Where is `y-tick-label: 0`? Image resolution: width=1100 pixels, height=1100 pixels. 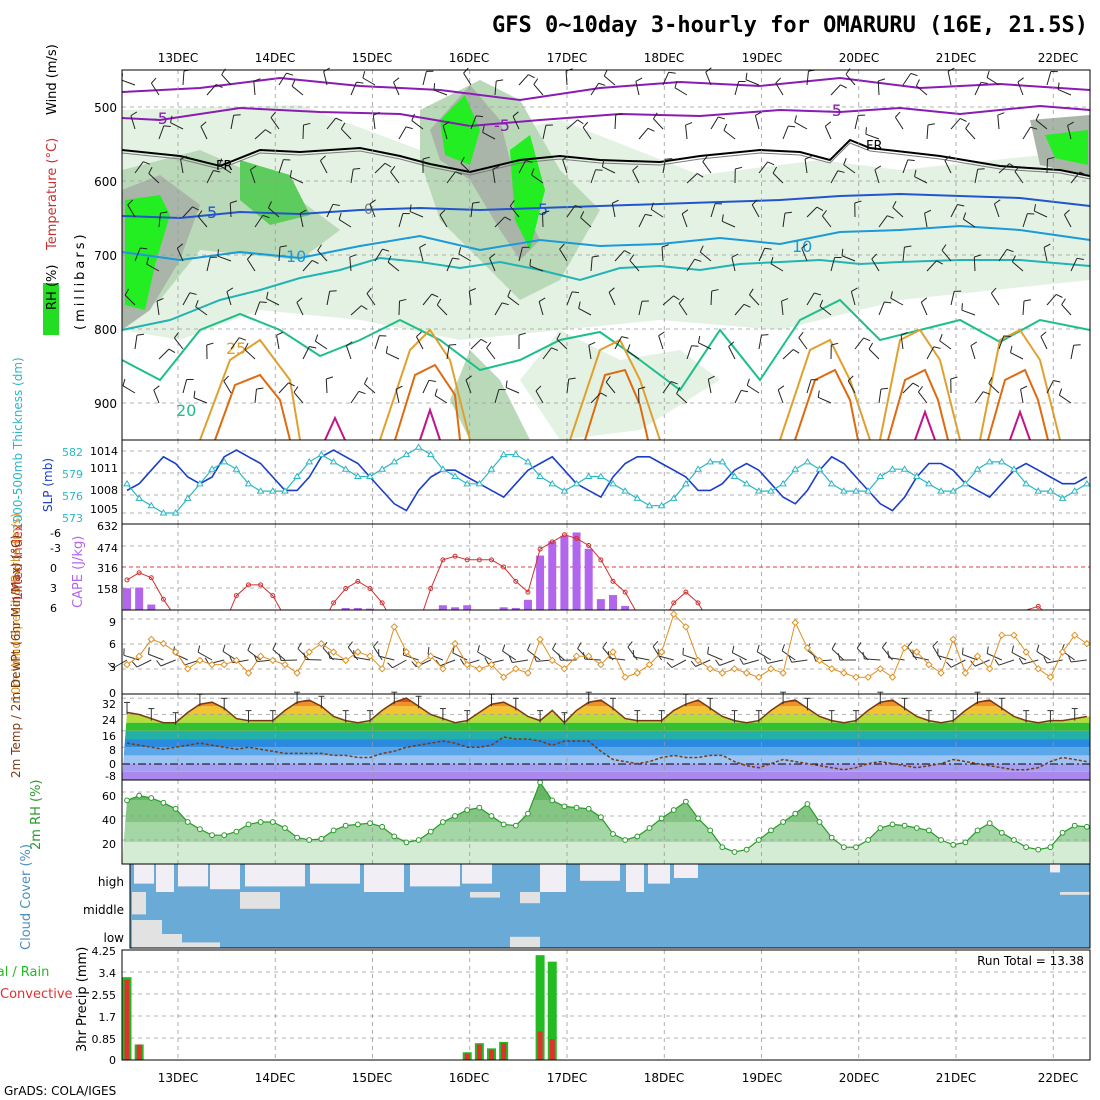
y-tick-label: 0 is located at coordinates (112, 1060).